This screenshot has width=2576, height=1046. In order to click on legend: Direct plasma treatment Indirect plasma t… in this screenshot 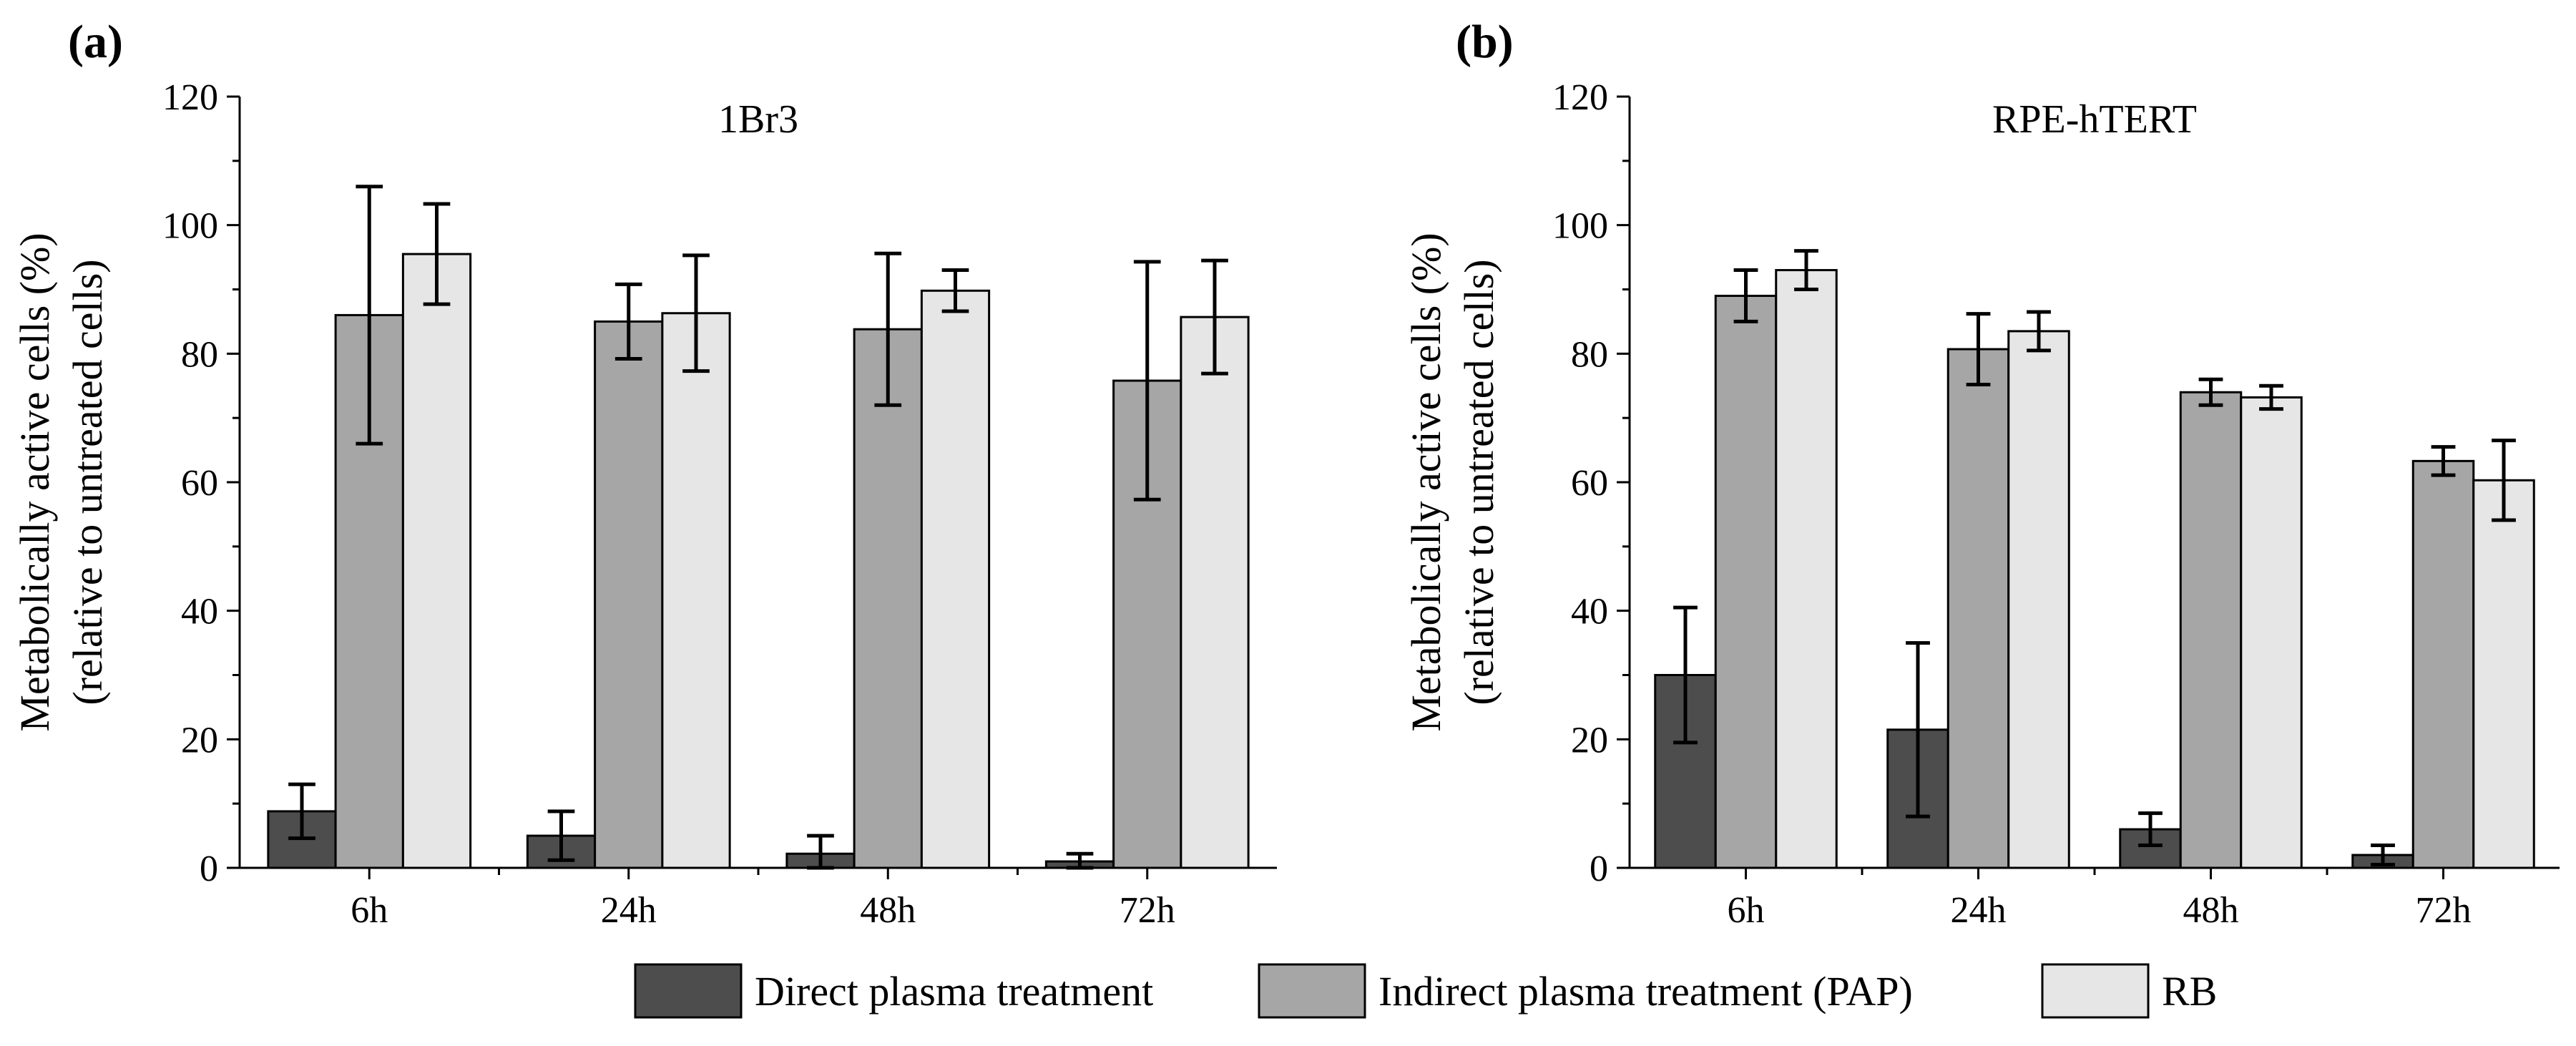, I will do `click(1425, 991)`.